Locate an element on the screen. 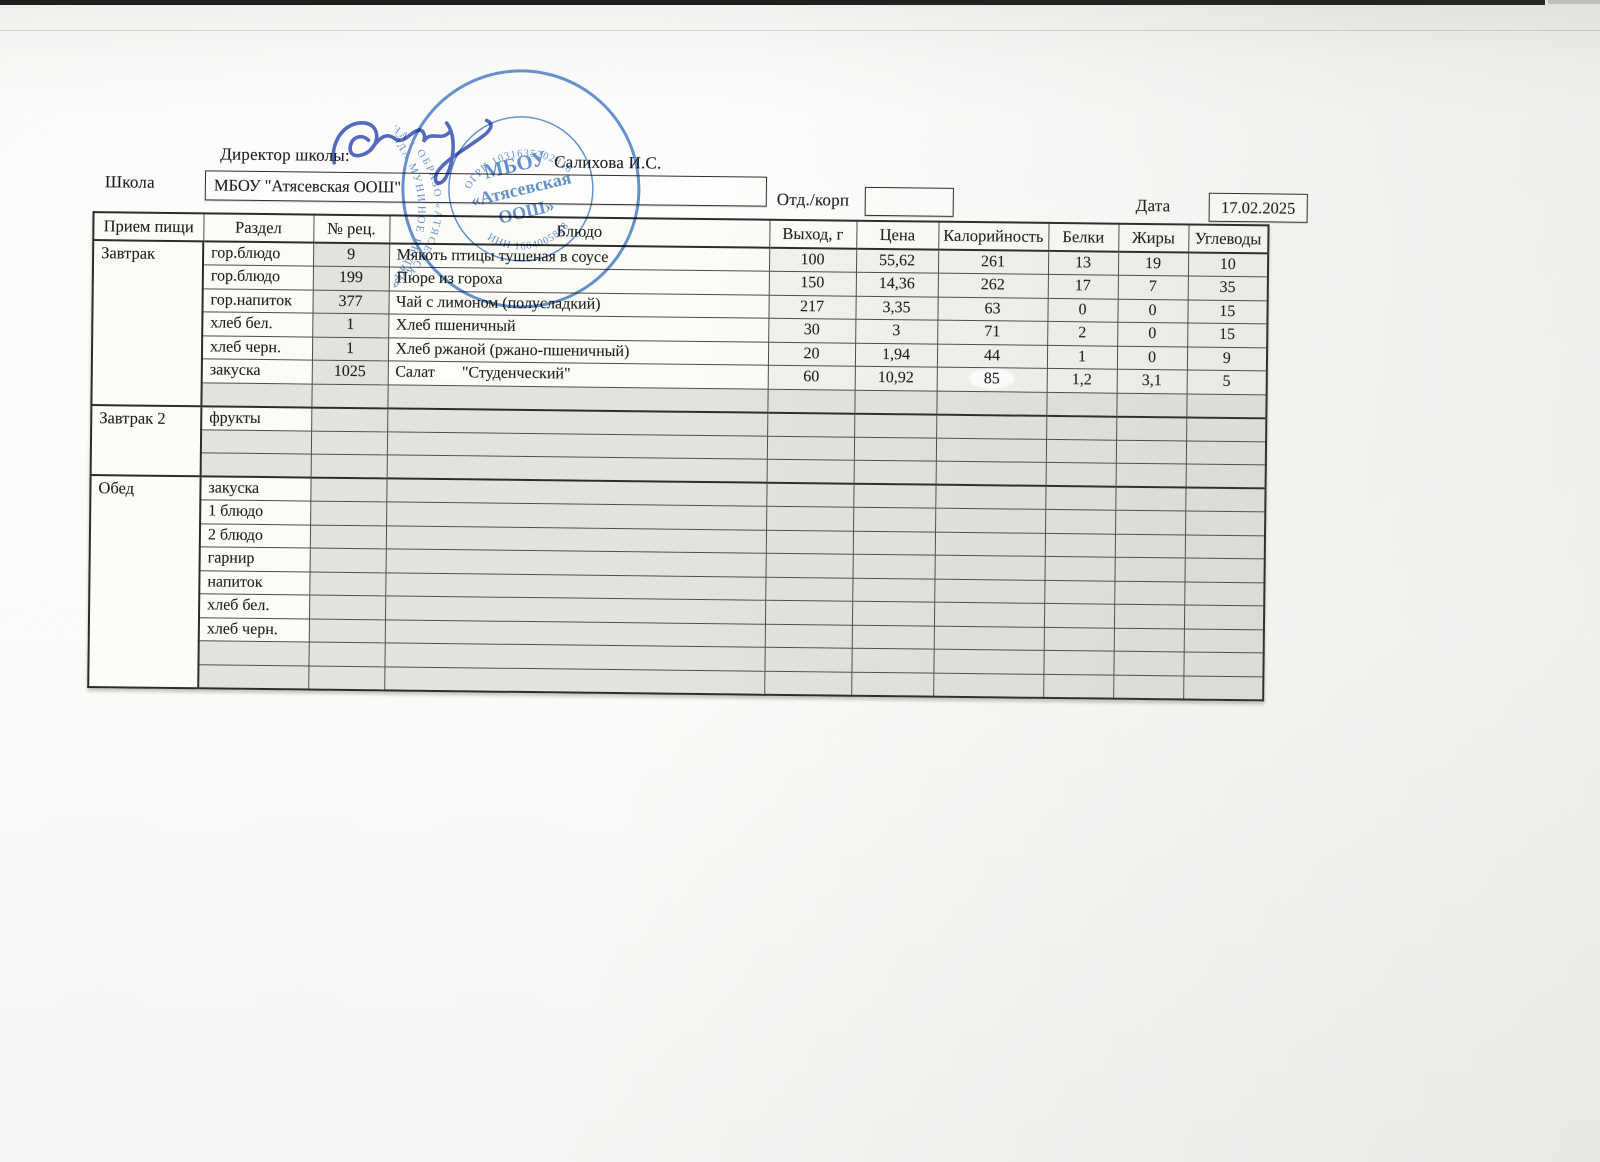 The width and height of the screenshot is (1600, 1162). cell-prot: 2 is located at coordinates (1082, 333).